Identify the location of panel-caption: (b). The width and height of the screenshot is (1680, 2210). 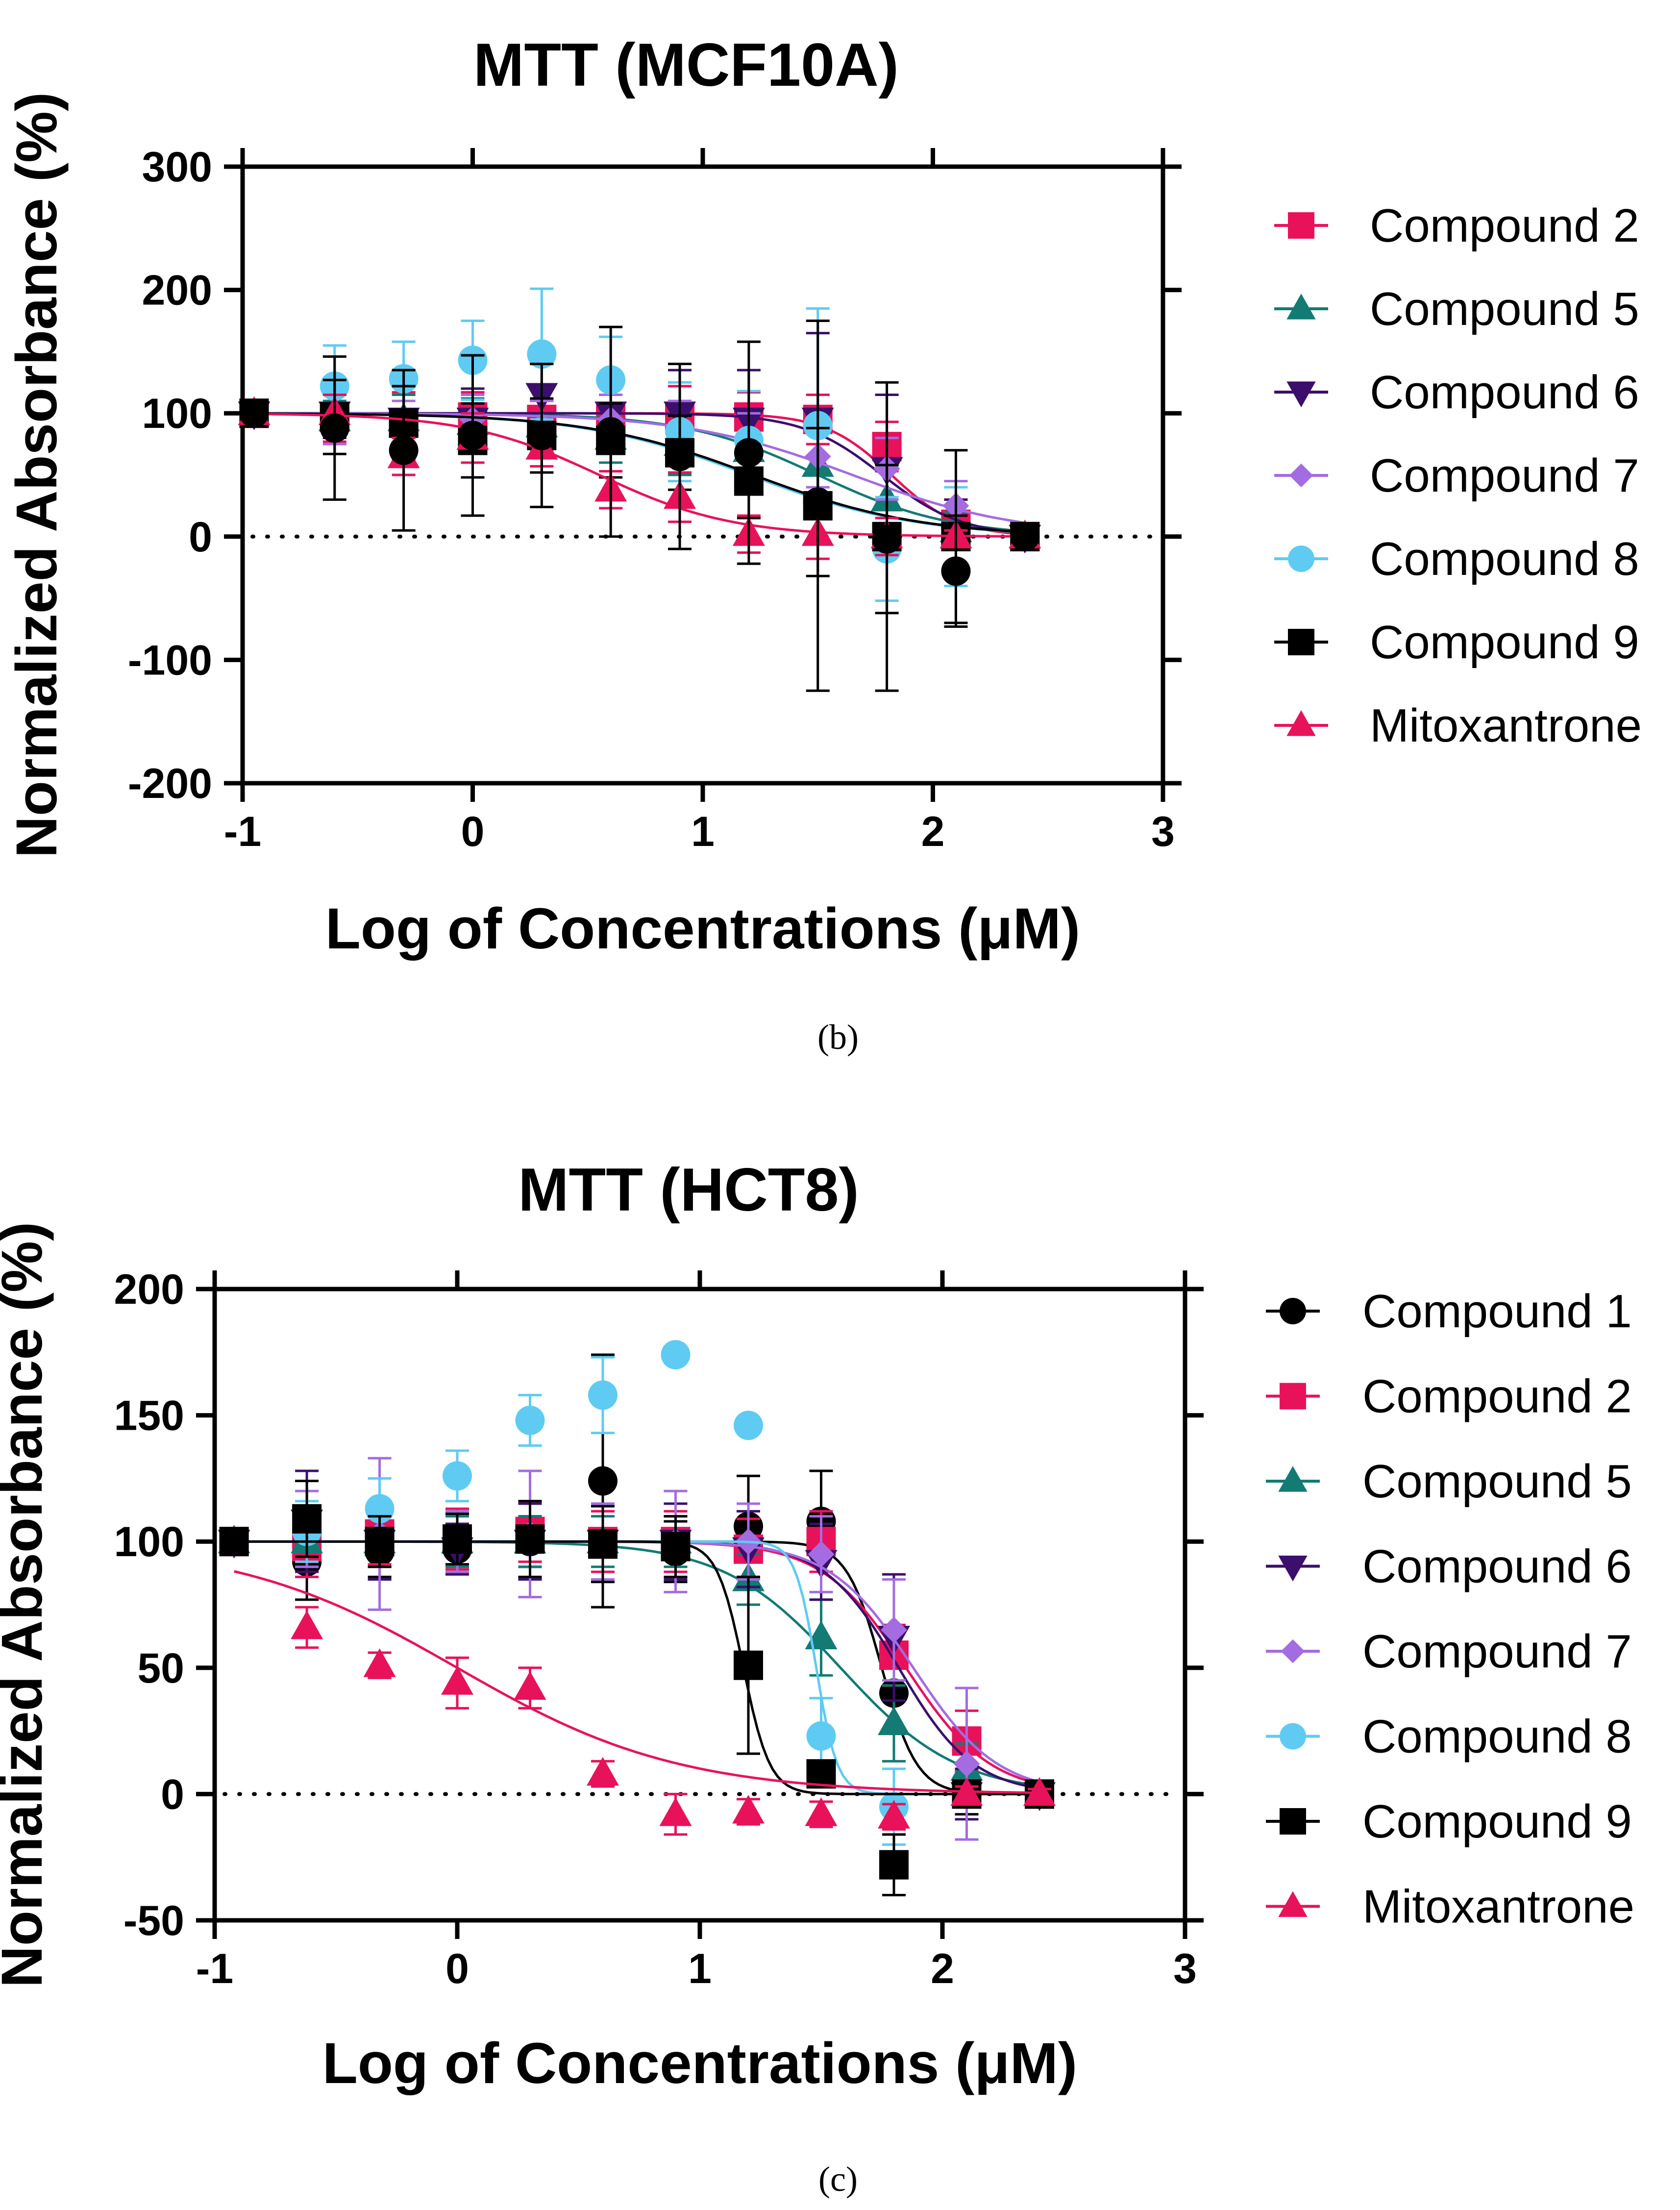
(838, 1037).